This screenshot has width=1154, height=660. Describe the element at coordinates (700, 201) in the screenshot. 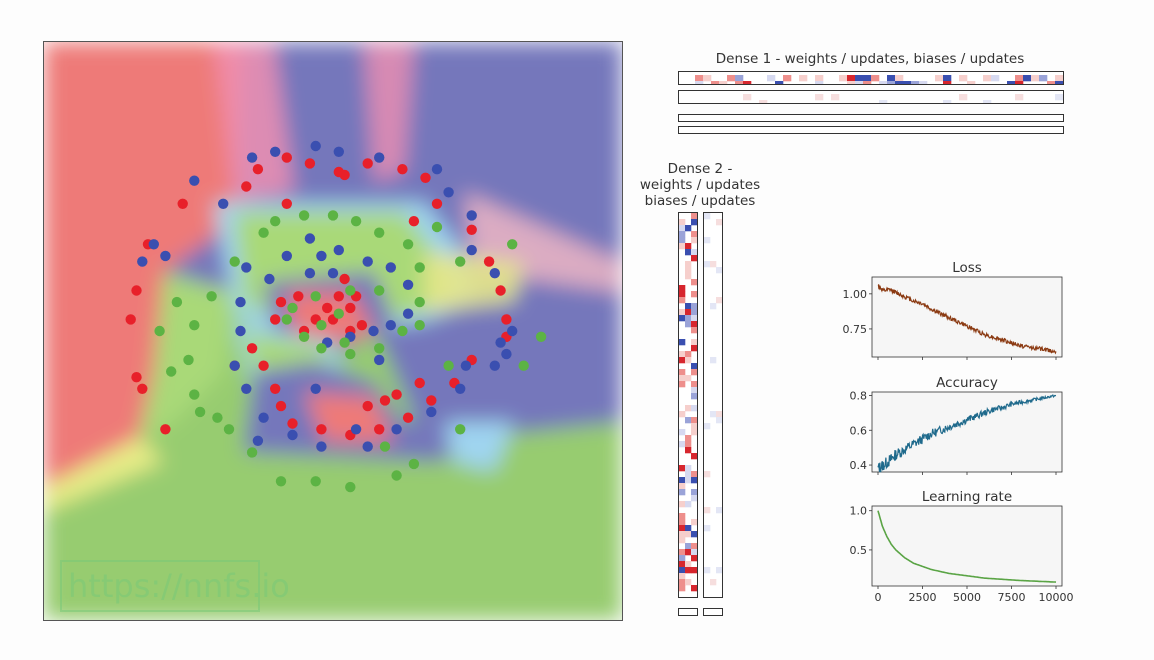

I see `dense2-title-line-3: biases / updates` at that location.